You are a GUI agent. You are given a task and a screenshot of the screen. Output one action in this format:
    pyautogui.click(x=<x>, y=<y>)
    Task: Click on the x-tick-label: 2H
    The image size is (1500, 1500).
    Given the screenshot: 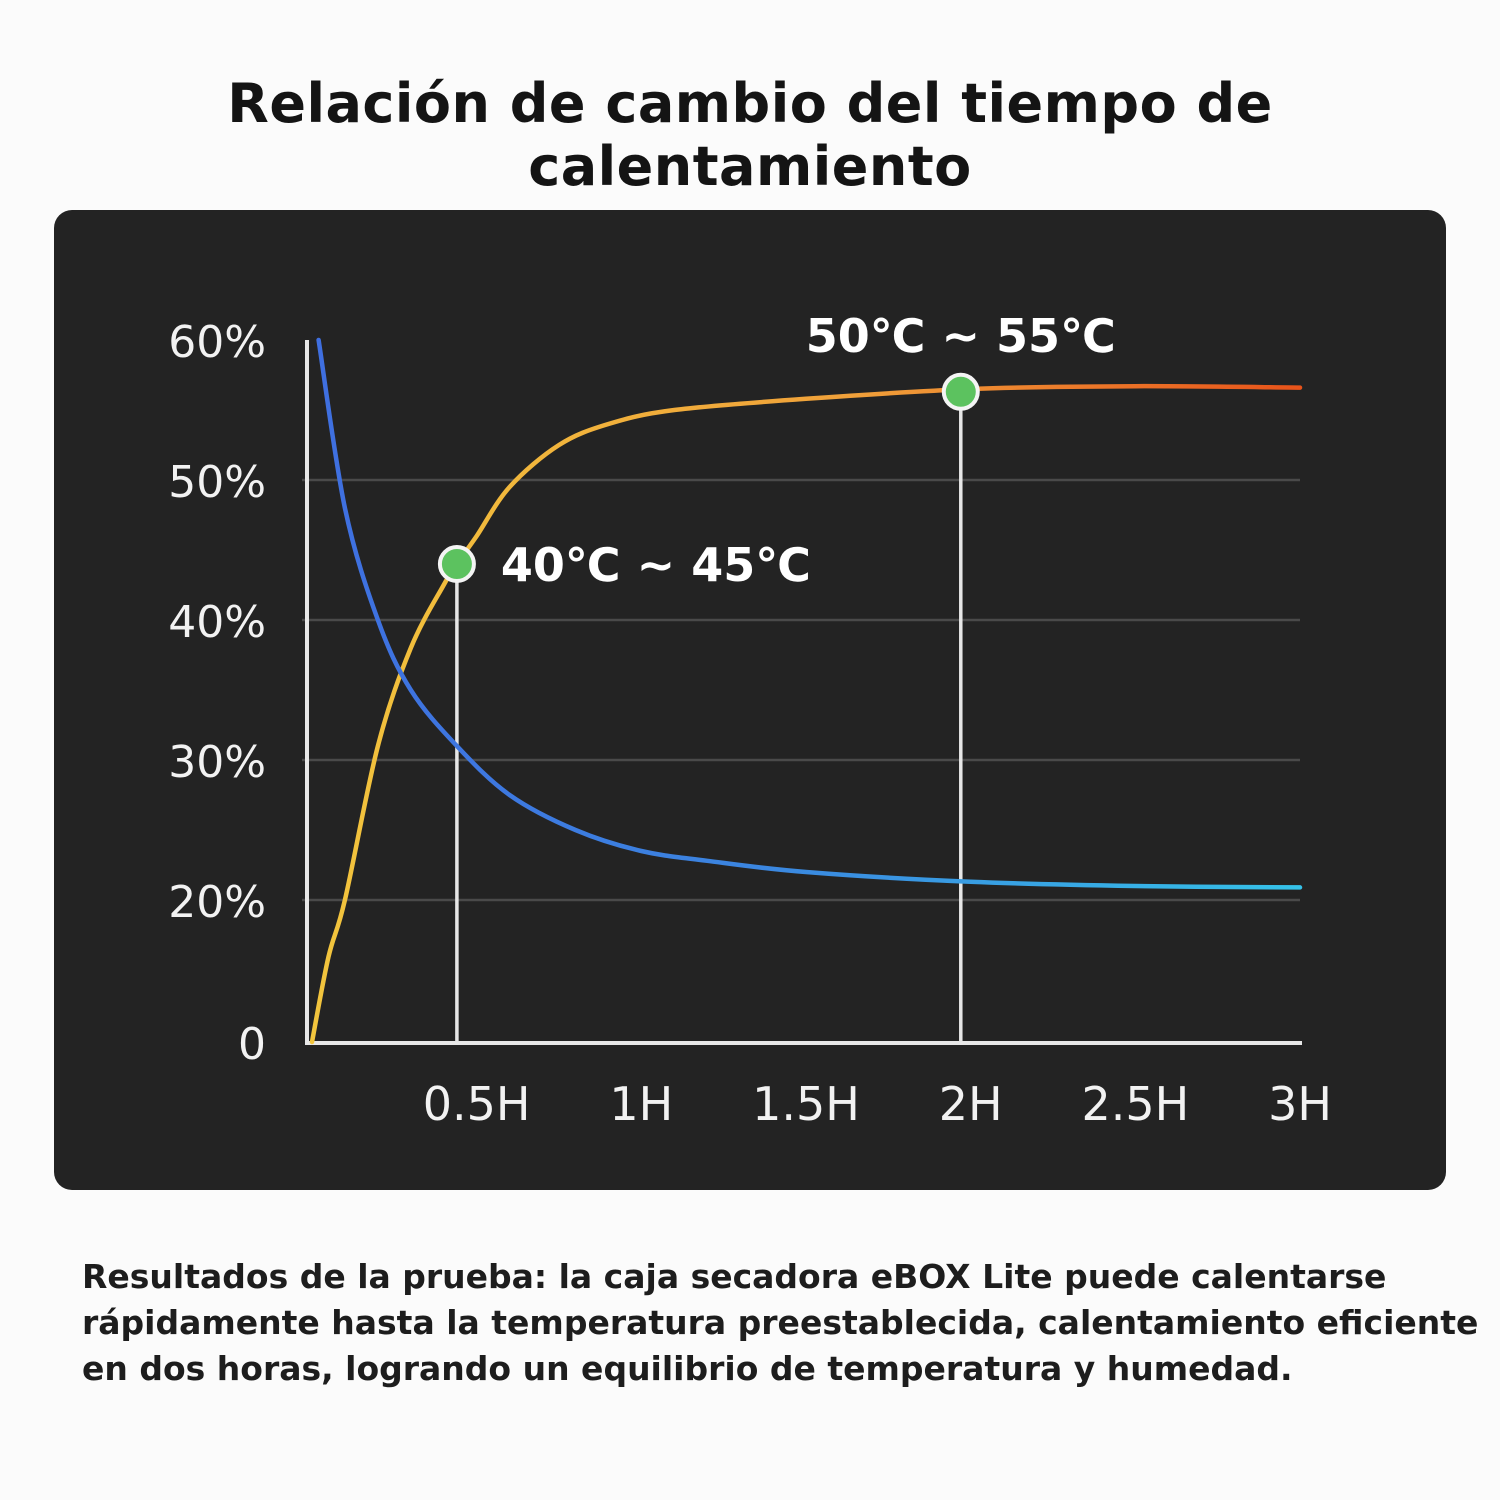 What is the action you would take?
    pyautogui.click(x=971, y=1104)
    